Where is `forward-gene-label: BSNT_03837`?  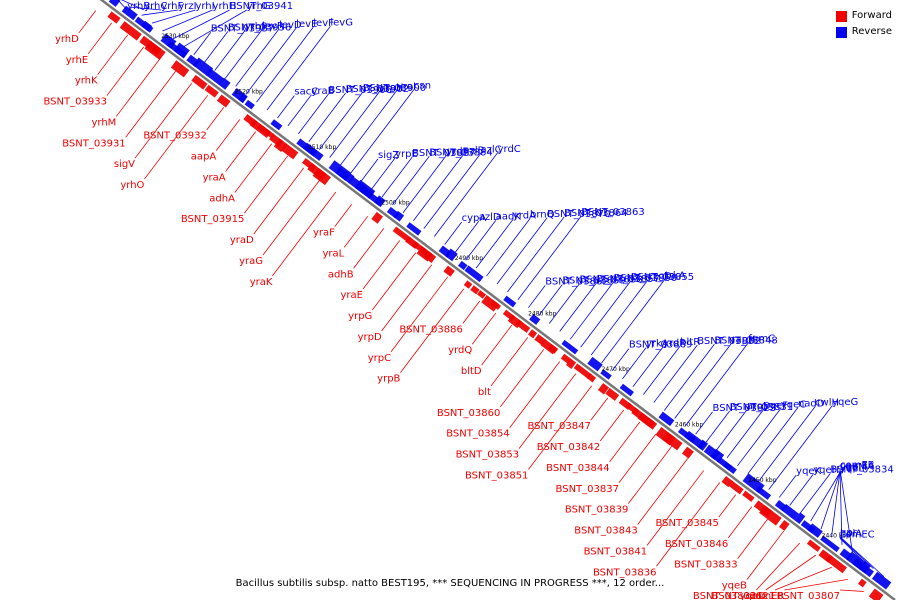 forward-gene-label: BSNT_03837 is located at coordinates (587, 489).